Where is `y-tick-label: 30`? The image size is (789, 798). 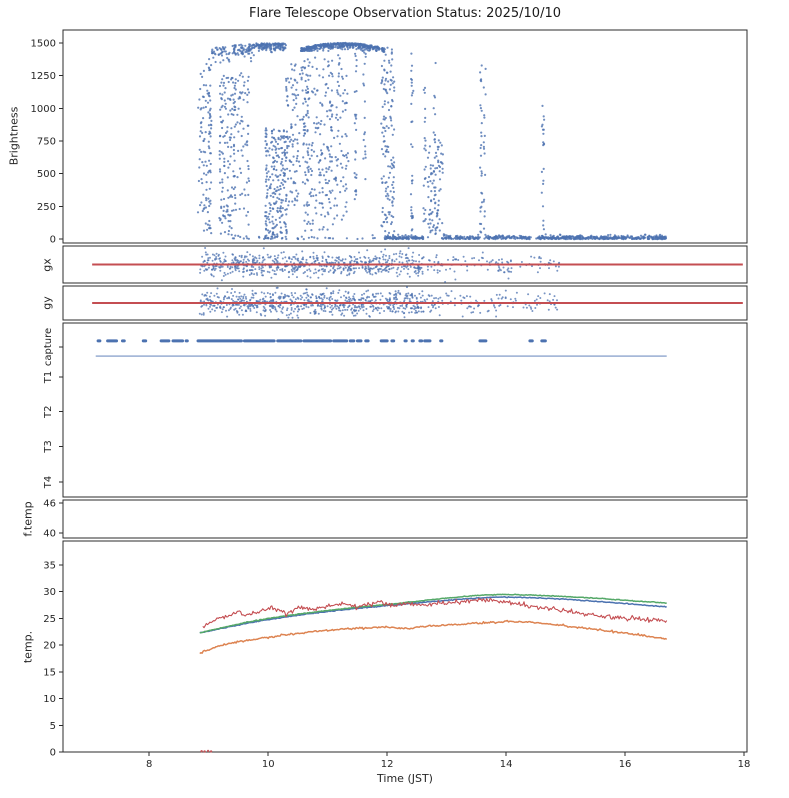 y-tick-label: 30 is located at coordinates (49, 592).